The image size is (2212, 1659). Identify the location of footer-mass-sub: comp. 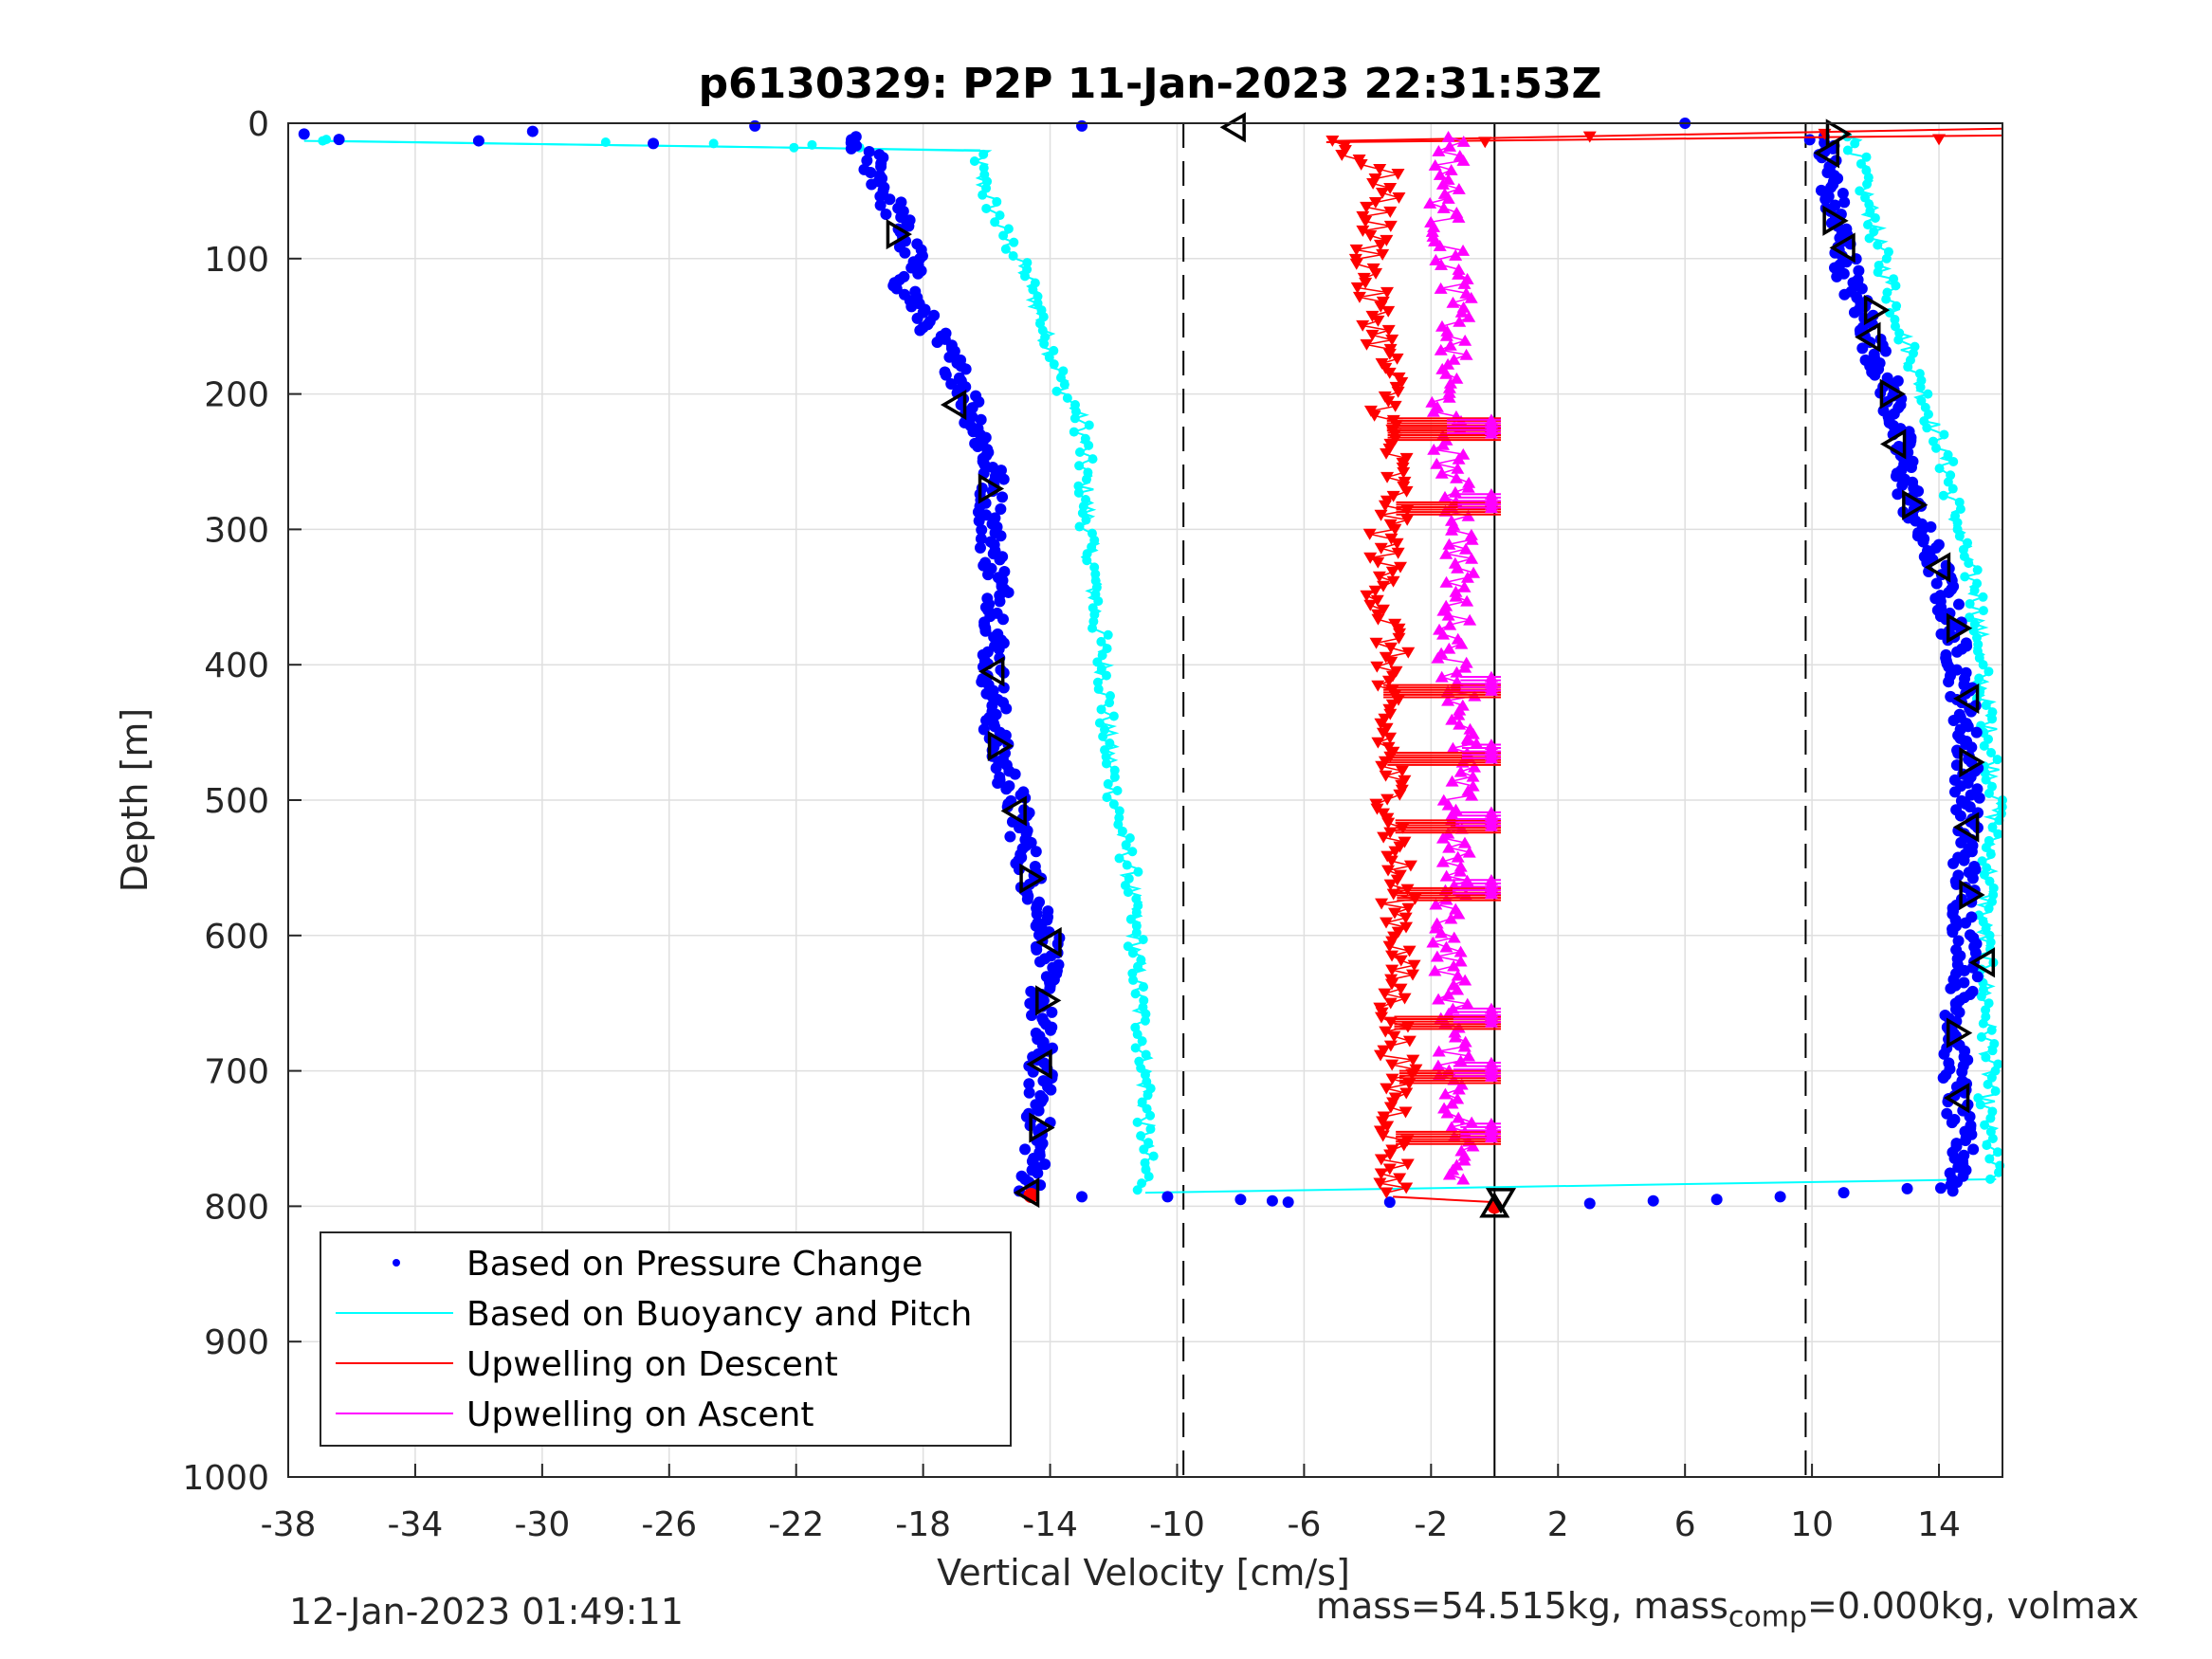
(1768, 1617).